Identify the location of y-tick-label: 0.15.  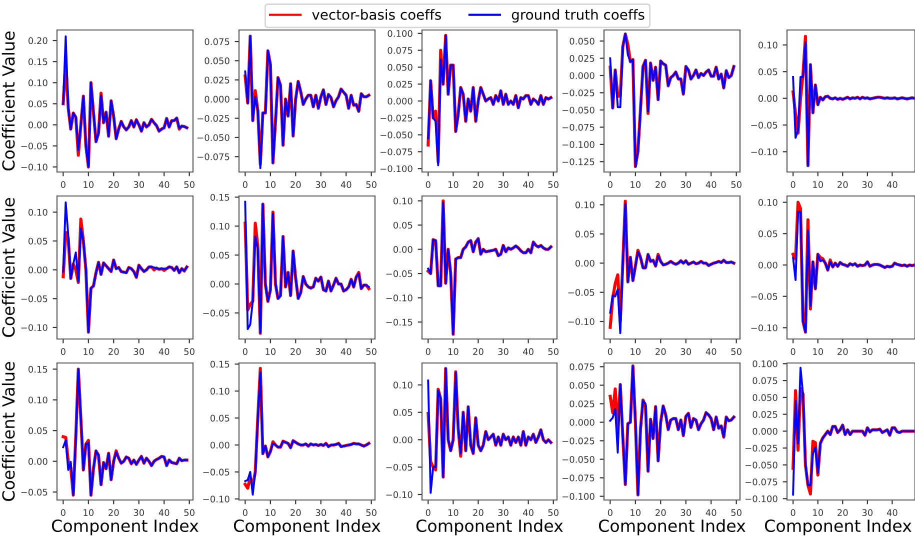
(220, 197).